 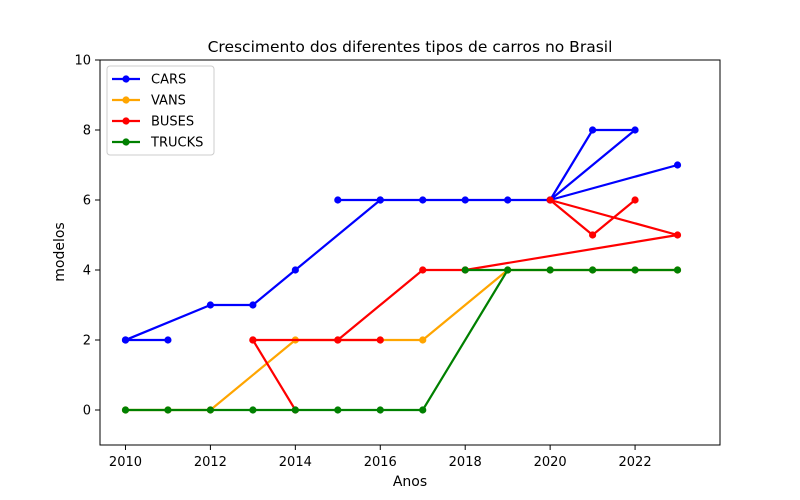 I want to click on legend-label: BUSES, so click(x=172, y=122).